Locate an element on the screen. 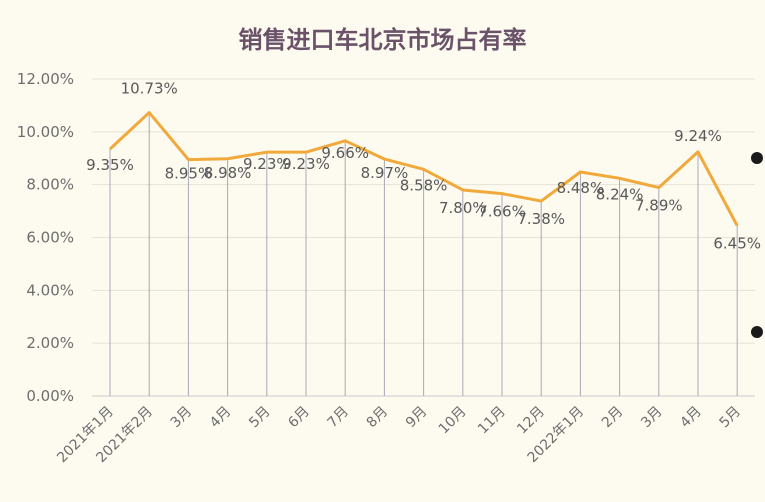 This screenshot has height=502, width=765. data-label: 9.66% is located at coordinates (345, 153).